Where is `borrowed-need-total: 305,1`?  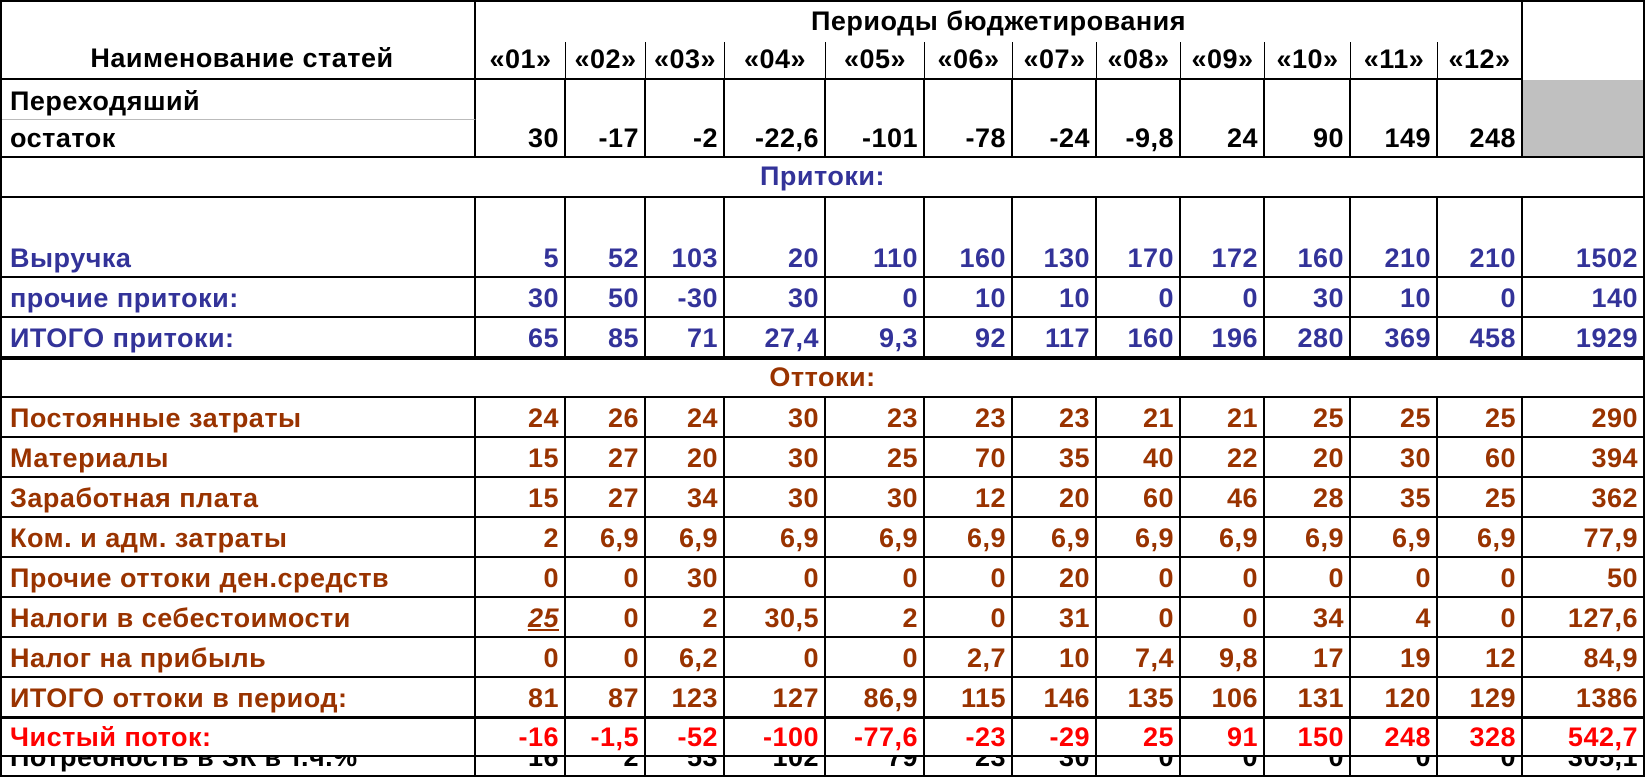 borrowed-need-total: 305,1 is located at coordinates (1584, 767).